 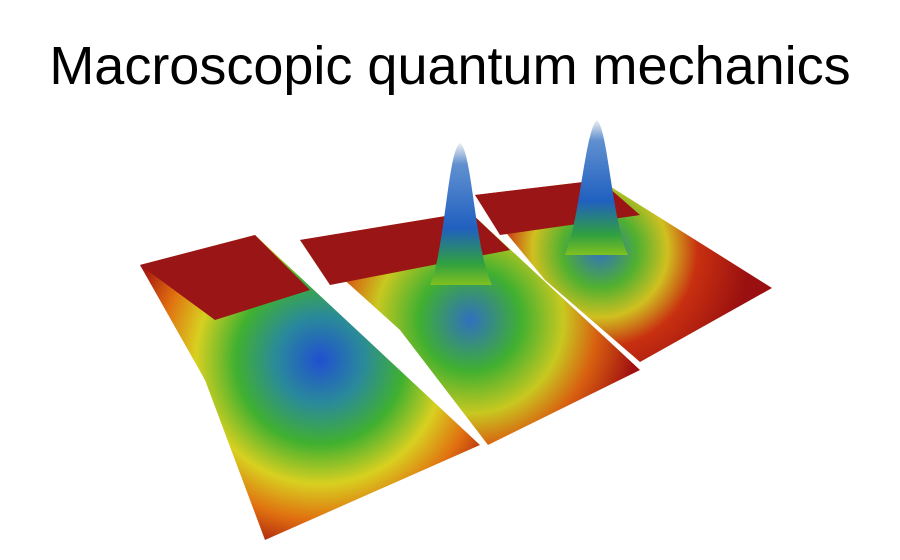 What do you see at coordinates (225, 277) in the screenshot?
I see `surface-left-back` at bounding box center [225, 277].